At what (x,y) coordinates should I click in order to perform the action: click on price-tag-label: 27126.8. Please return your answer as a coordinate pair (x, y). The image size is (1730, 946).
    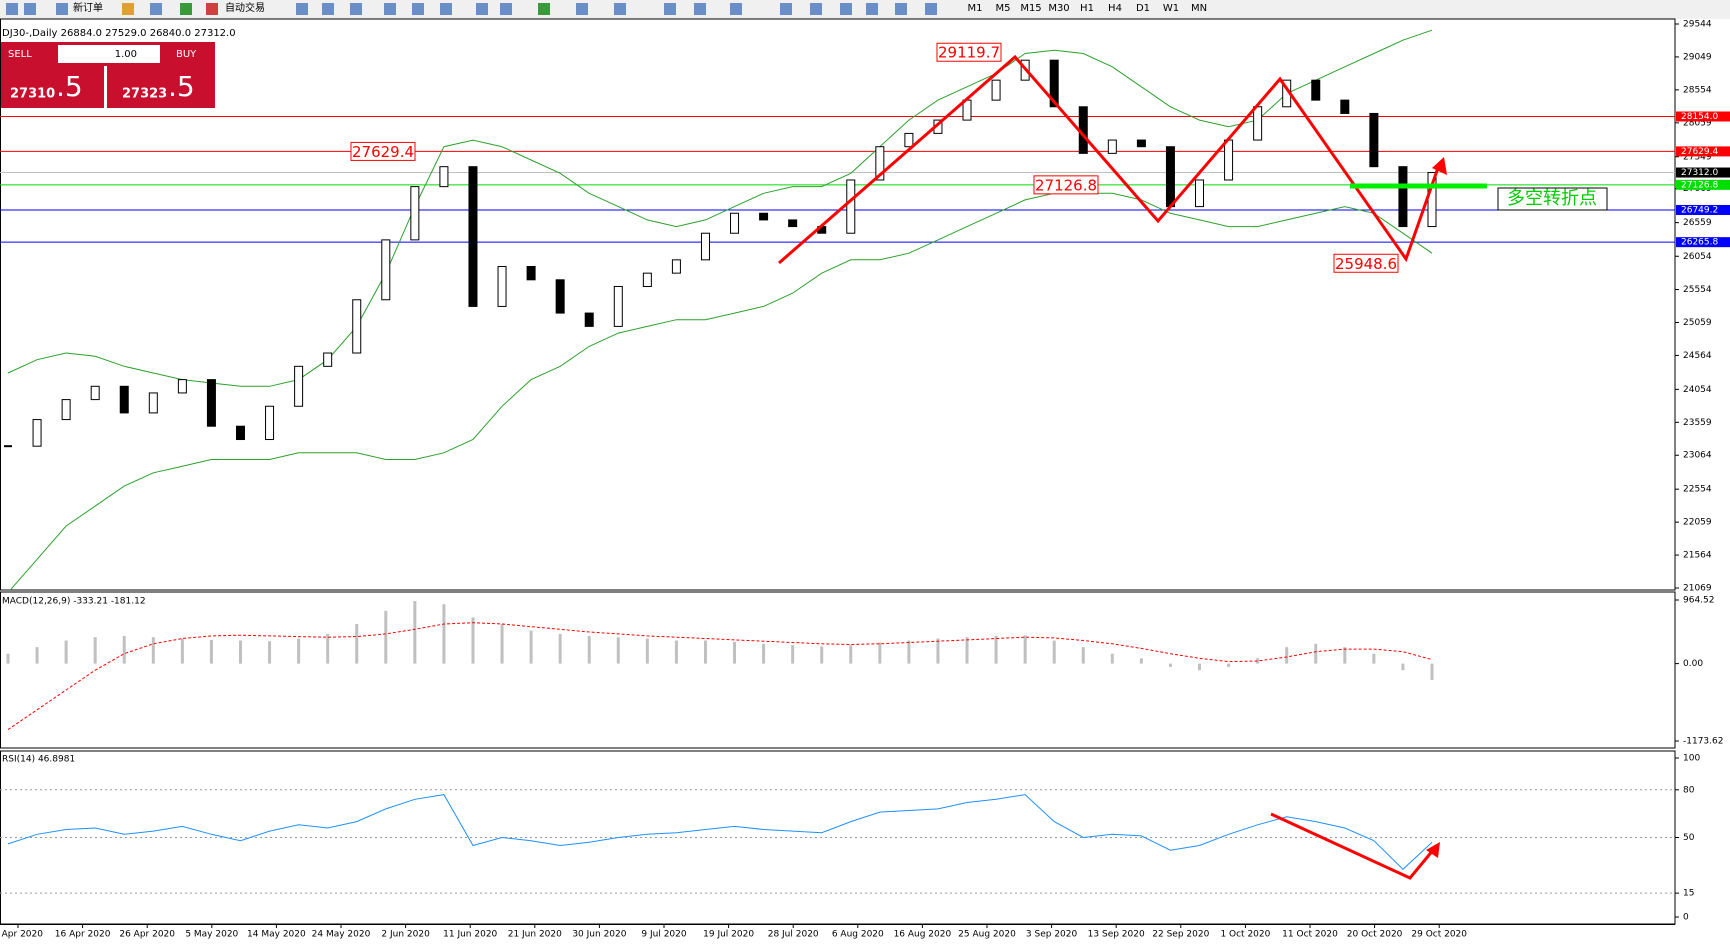
    Looking at the image, I should click on (1699, 185).